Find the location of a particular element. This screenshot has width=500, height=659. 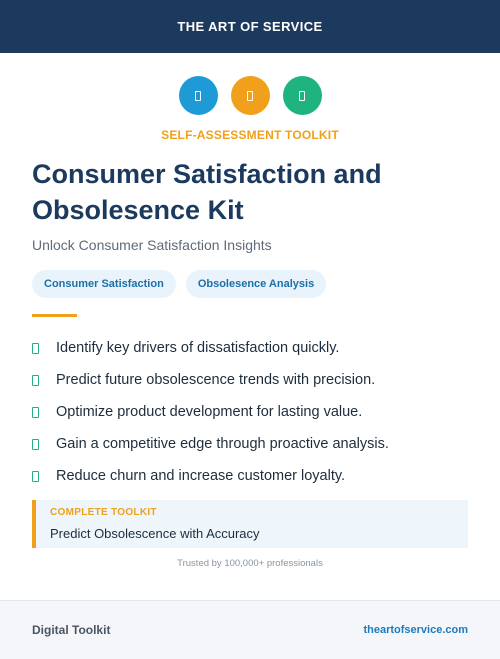

callout-text: Predict Obsolescence with Accuracy is located at coordinates (155, 533).